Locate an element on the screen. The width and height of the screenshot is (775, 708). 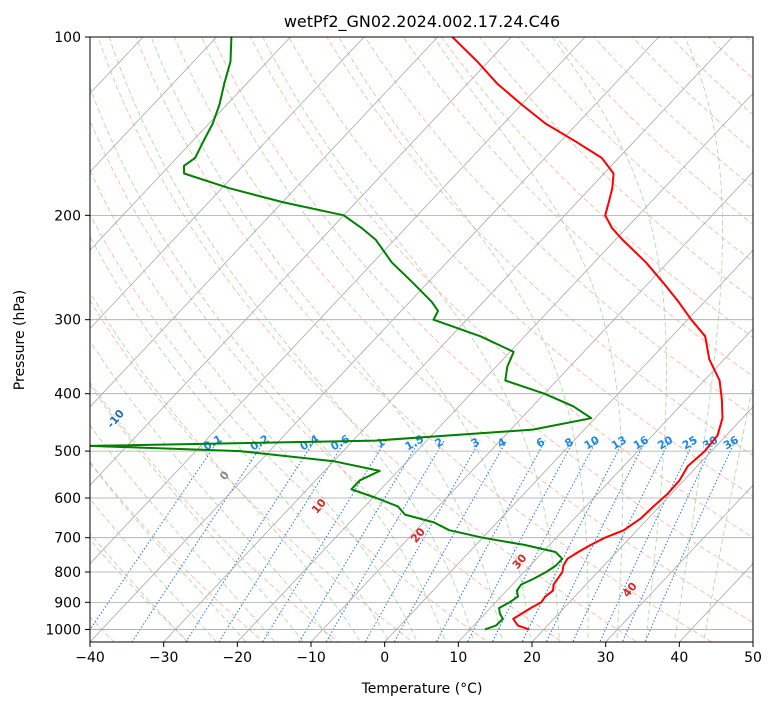
y-tick-label: 200 is located at coordinates (67, 216).